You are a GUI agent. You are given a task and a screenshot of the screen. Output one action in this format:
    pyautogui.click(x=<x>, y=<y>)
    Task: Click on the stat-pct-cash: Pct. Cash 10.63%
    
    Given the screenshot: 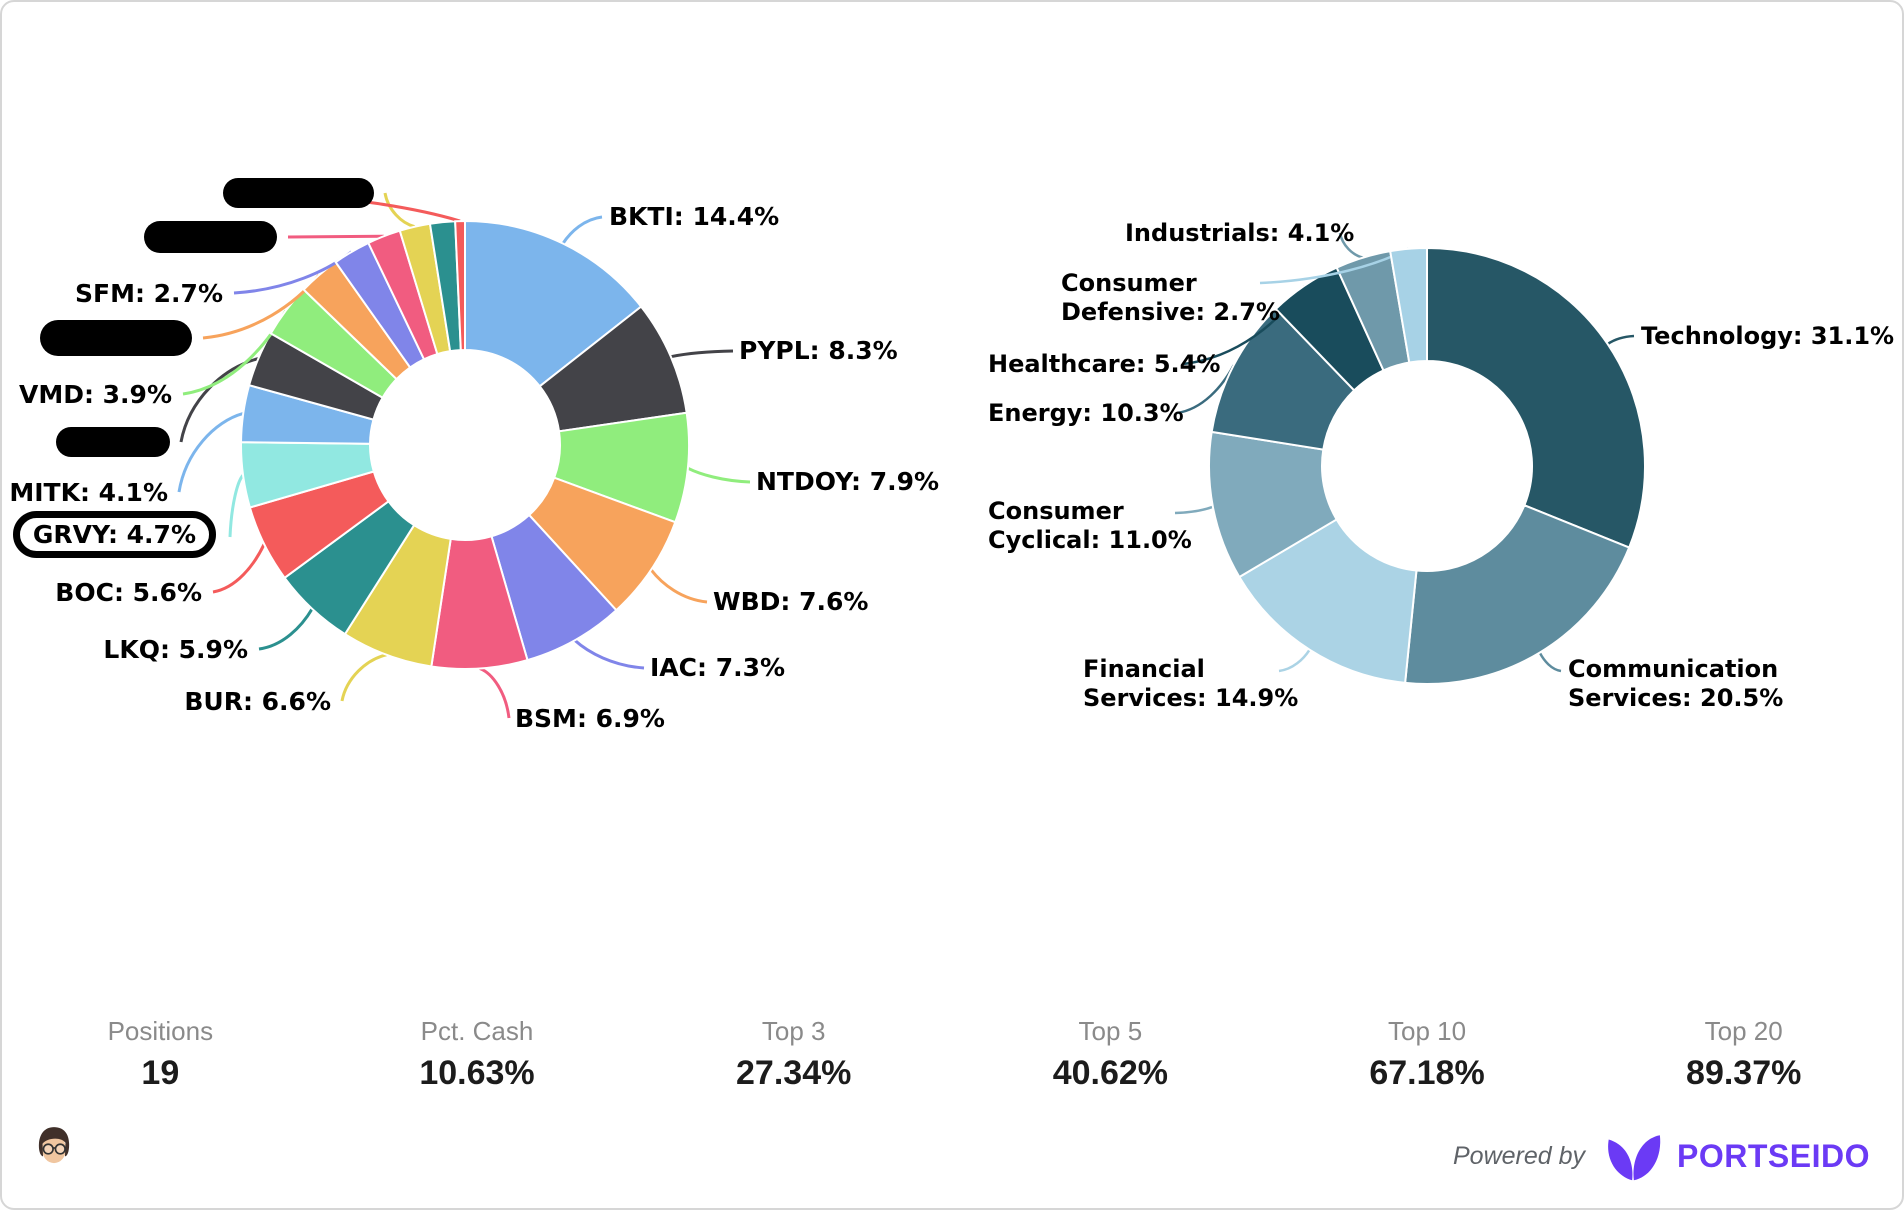 What is the action you would take?
    pyautogui.click(x=477, y=1054)
    